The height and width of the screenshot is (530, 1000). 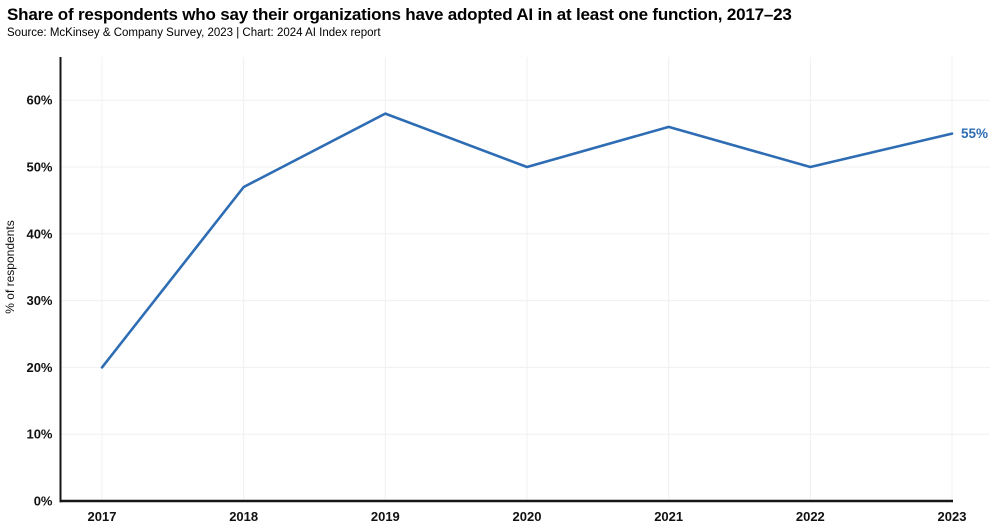 What do you see at coordinates (668, 516) in the screenshot?
I see `x-tick-label-2021: 2021` at bounding box center [668, 516].